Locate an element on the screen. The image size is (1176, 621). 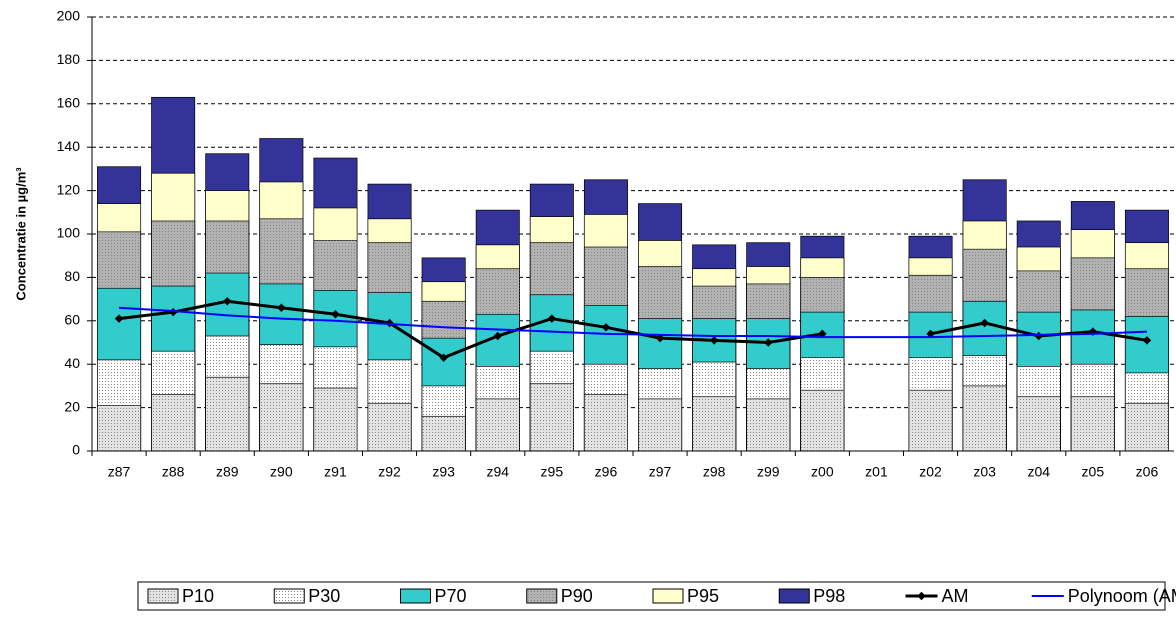
y-tick-label: 60 is located at coordinates (72, 320).